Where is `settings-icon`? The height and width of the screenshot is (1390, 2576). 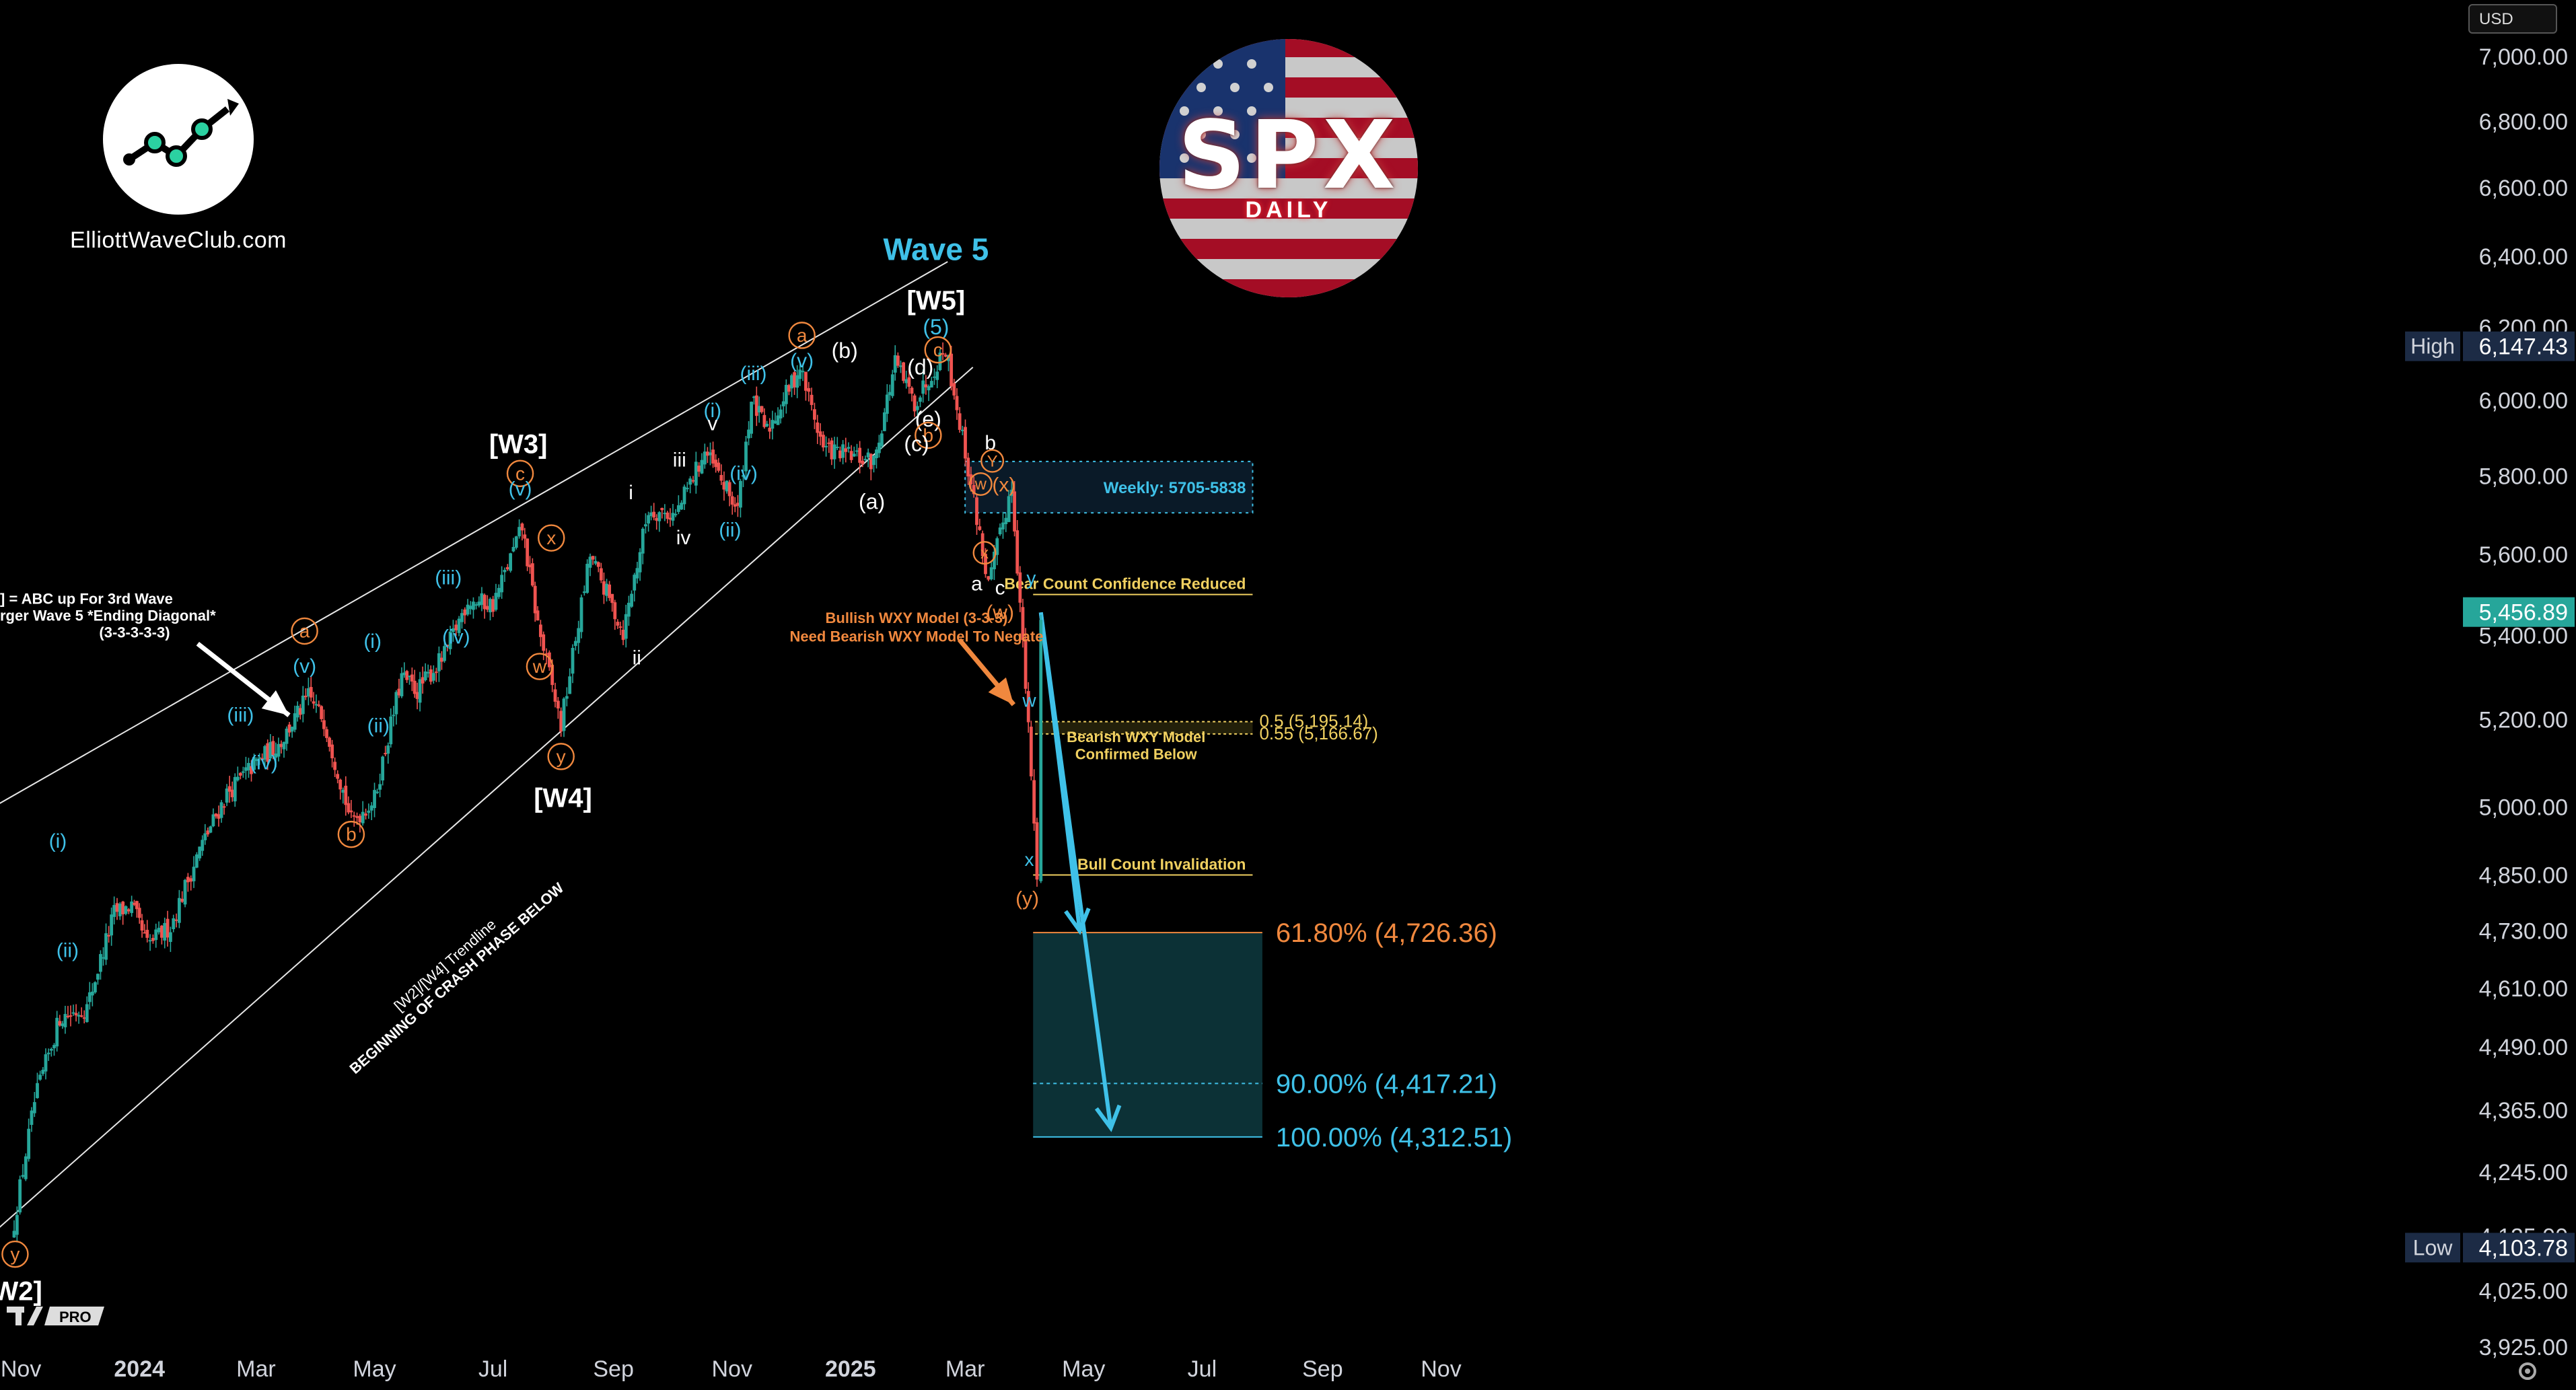 settings-icon is located at coordinates (2527, 1371).